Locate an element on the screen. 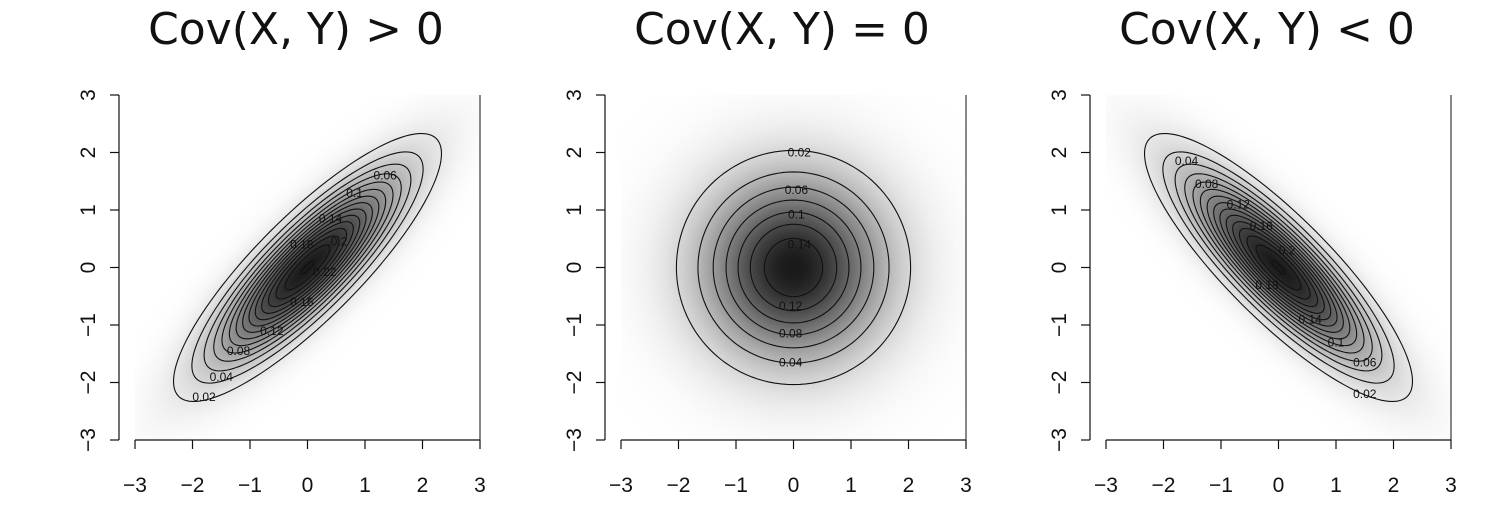  contour-label: 0.16 is located at coordinates (302, 302).